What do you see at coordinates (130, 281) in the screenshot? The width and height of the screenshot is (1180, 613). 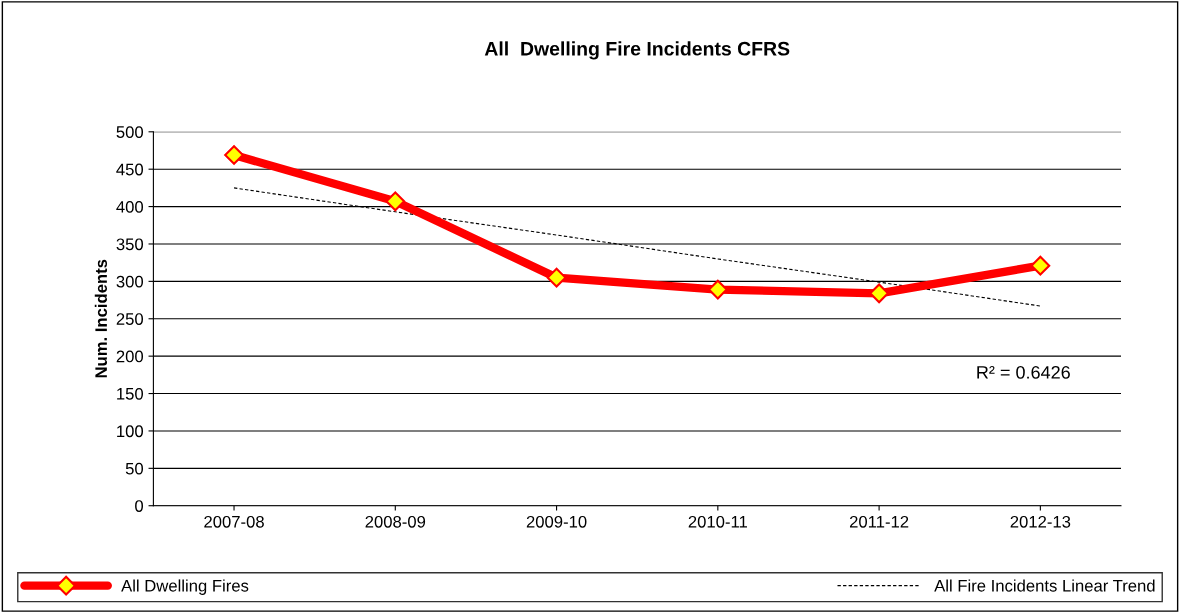 I see `y-tick-label: 300` at bounding box center [130, 281].